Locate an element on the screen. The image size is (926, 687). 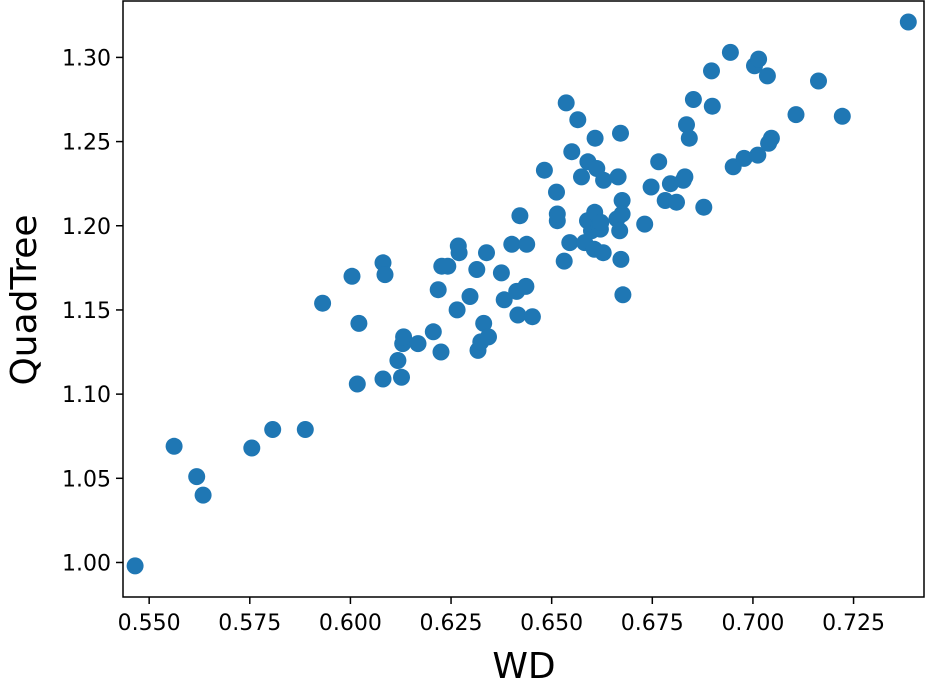
y-axis-ticks: 1.00 1.05 1.10 1.15 1.20 1.25 1.30 is located at coordinates (92, 311).